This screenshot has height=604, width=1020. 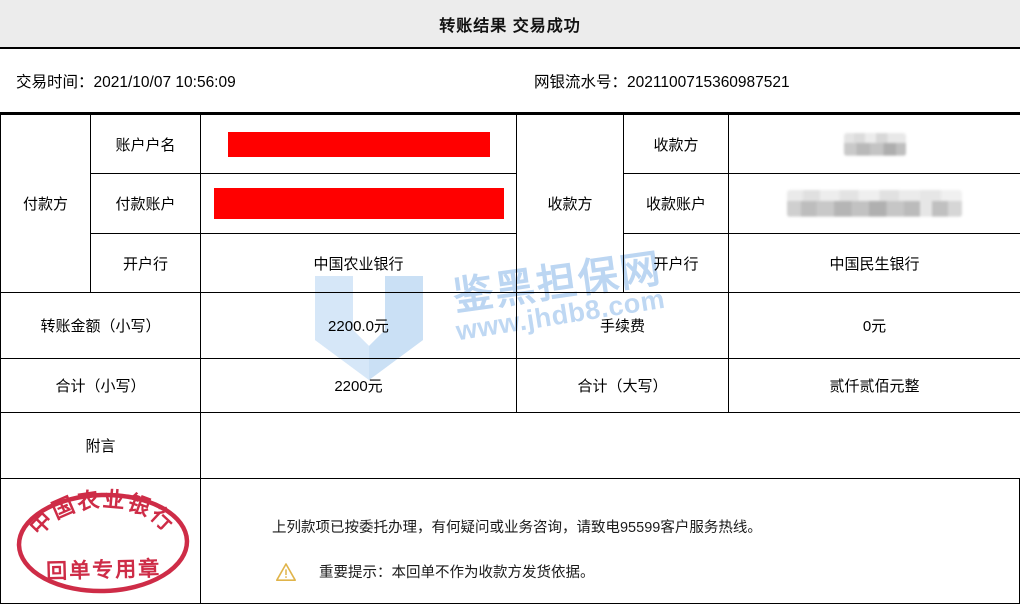 I want to click on table-row: 附言, so click(x=510, y=445).